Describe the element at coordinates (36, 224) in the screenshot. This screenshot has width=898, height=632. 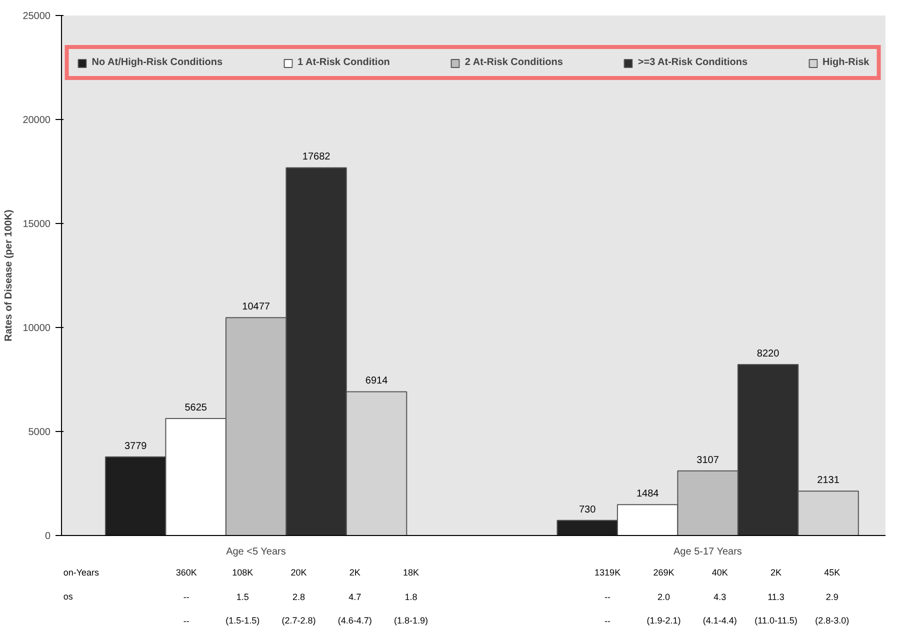
I see `y-tick-label: 15000` at that location.